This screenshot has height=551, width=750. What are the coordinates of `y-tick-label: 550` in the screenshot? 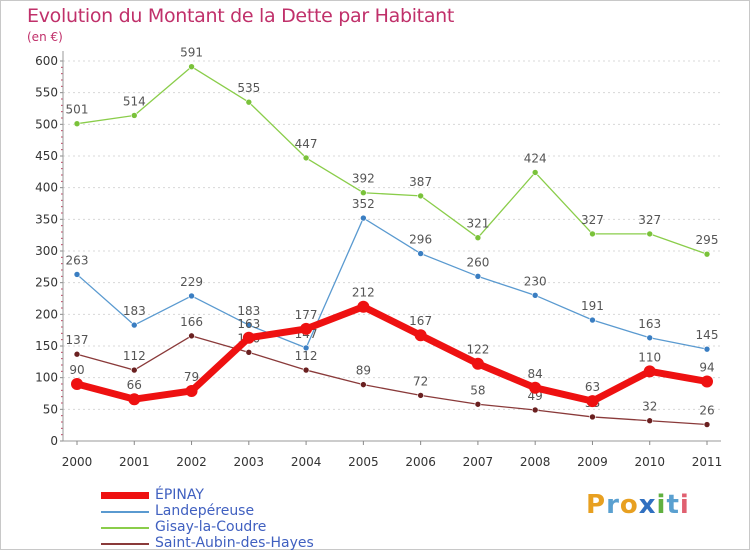 It's located at (46, 93).